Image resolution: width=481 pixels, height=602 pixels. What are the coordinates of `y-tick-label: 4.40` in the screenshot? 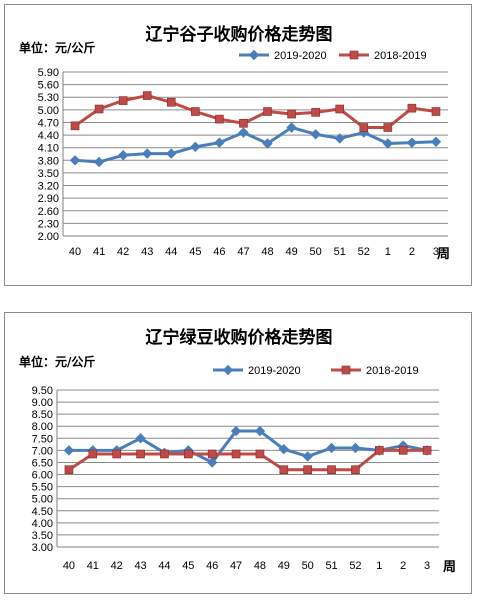 It's located at (48, 136).